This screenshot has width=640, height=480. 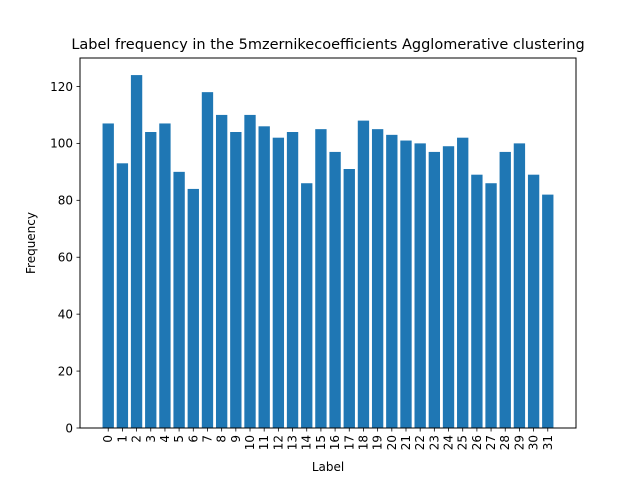 I want to click on y-tick-label: 80, so click(x=65, y=201).